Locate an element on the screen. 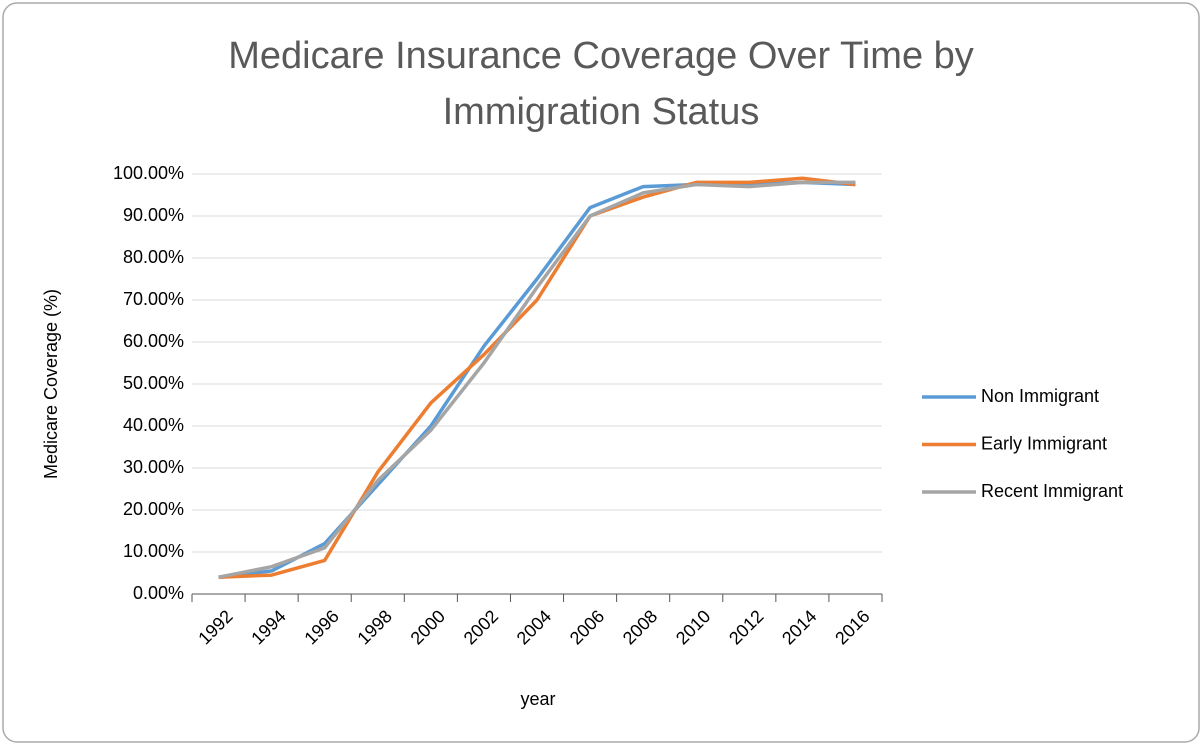 Image resolution: width=1202 pixels, height=745 pixels. y-tick-label: 100.00% is located at coordinates (148, 173).